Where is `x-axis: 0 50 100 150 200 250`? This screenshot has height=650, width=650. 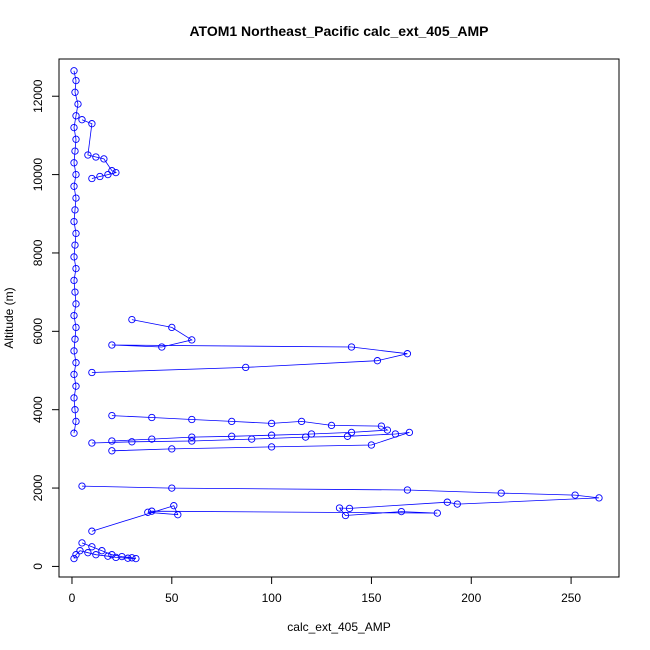
x-axis: 0 50 100 150 200 250 is located at coordinates (325, 590).